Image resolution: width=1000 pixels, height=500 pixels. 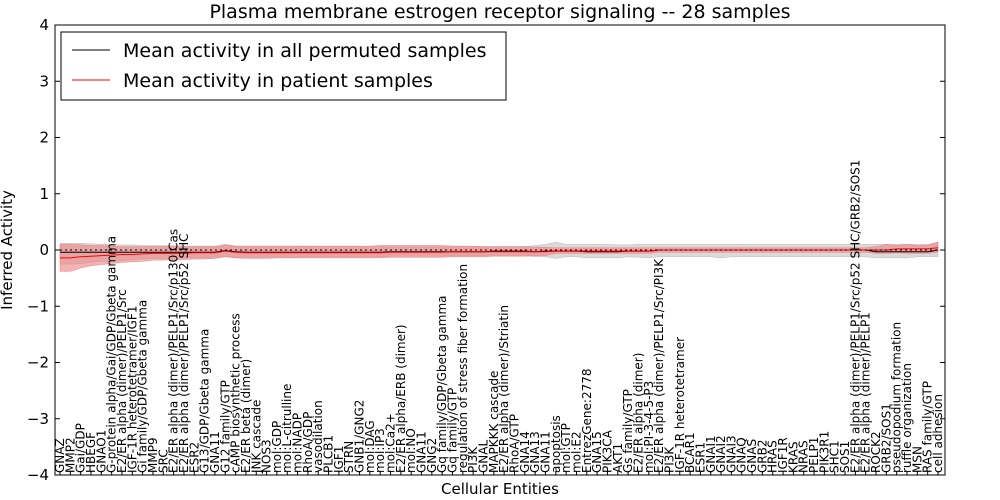 What do you see at coordinates (494, 422) in the screenshot?
I see `x-category-label: MAPKKK cascade` at bounding box center [494, 422].